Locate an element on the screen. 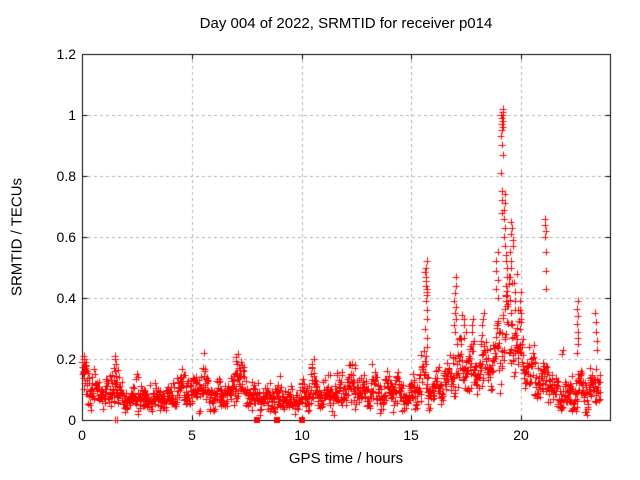 This screenshot has height=480, width=640. y-tick-label-0.8: 0.8 is located at coordinates (66, 176).